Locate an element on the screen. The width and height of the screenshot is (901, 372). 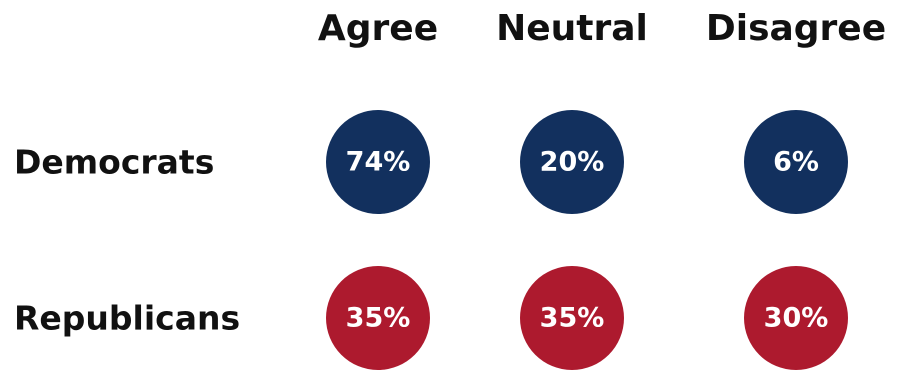
bubble-republicans-agree: 35% is located at coordinates (378, 318).